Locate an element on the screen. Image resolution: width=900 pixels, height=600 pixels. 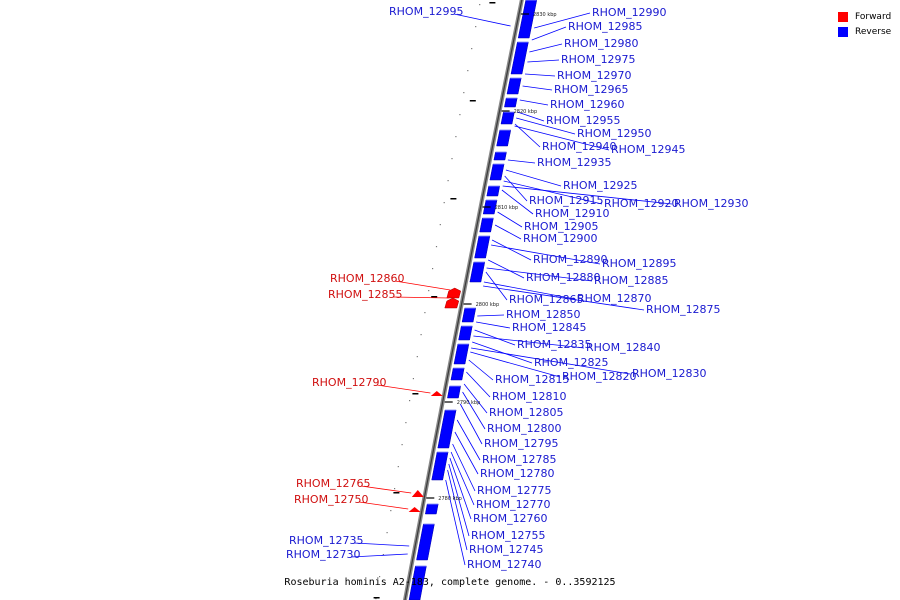
gene-label: RHOM_12840 is located at coordinates (623, 347).